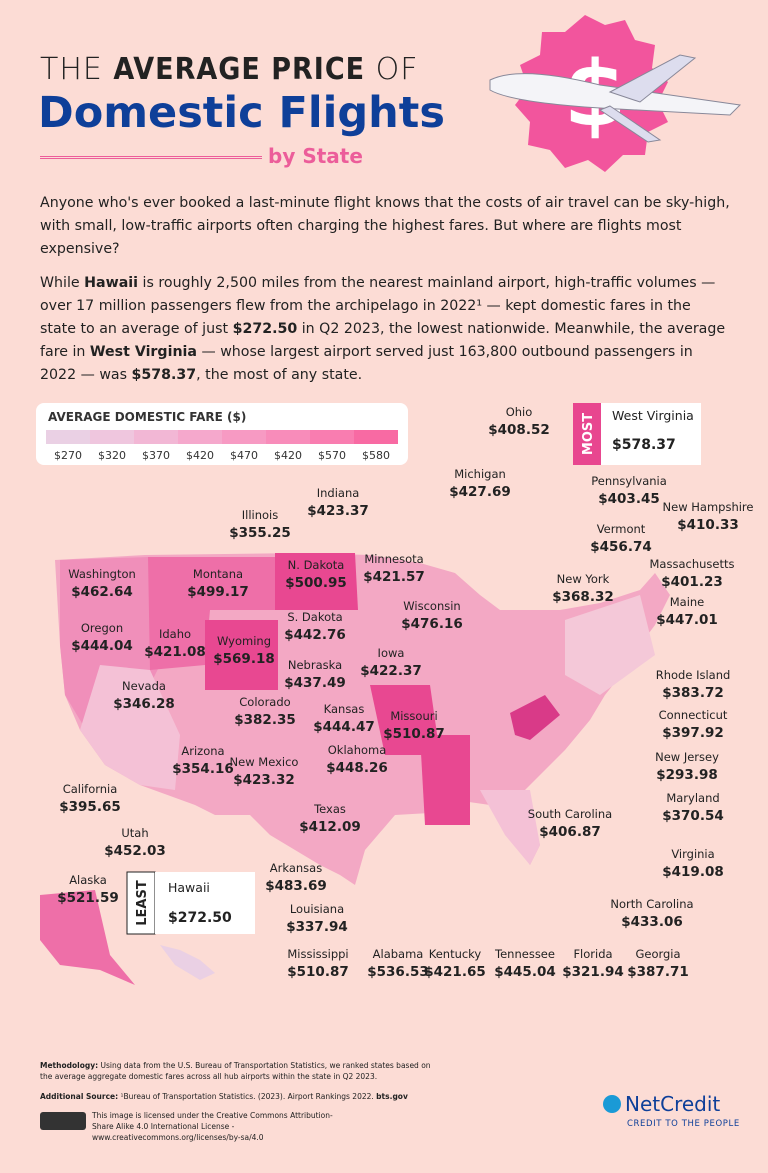  What do you see at coordinates (71, 69) in the screenshot?
I see `title-pre: THE` at bounding box center [71, 69].